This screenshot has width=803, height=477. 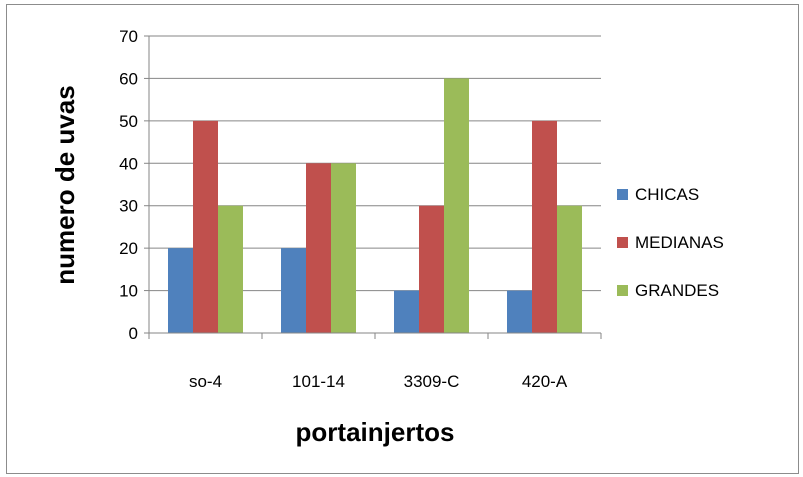 What do you see at coordinates (375, 362) in the screenshot?
I see `x-tick-labels: so-4 101-14 3309-C 420-A` at bounding box center [375, 362].